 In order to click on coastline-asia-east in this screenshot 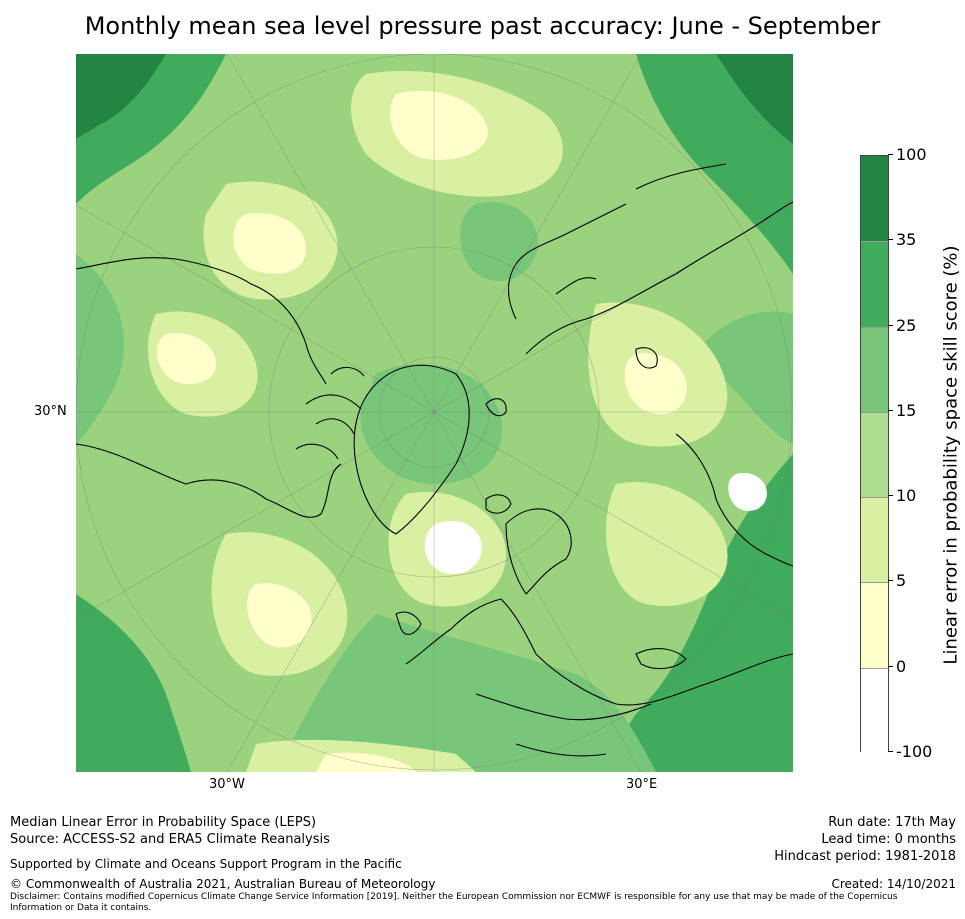, I will do `click(734, 500)`.